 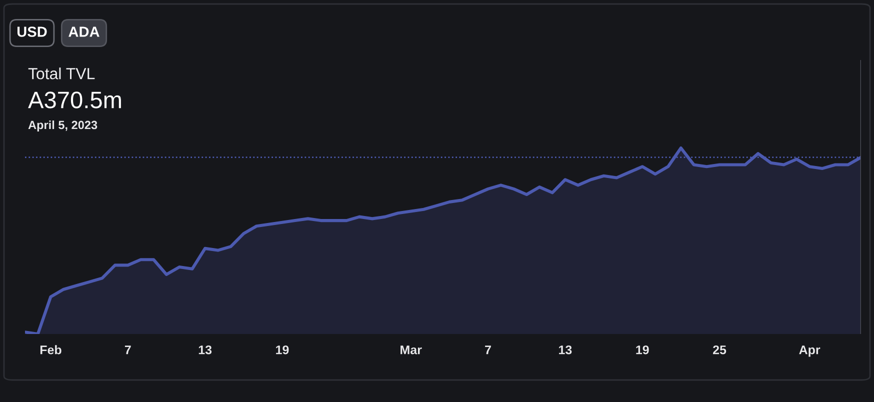 I want to click on text: USD, so click(x=32, y=31).